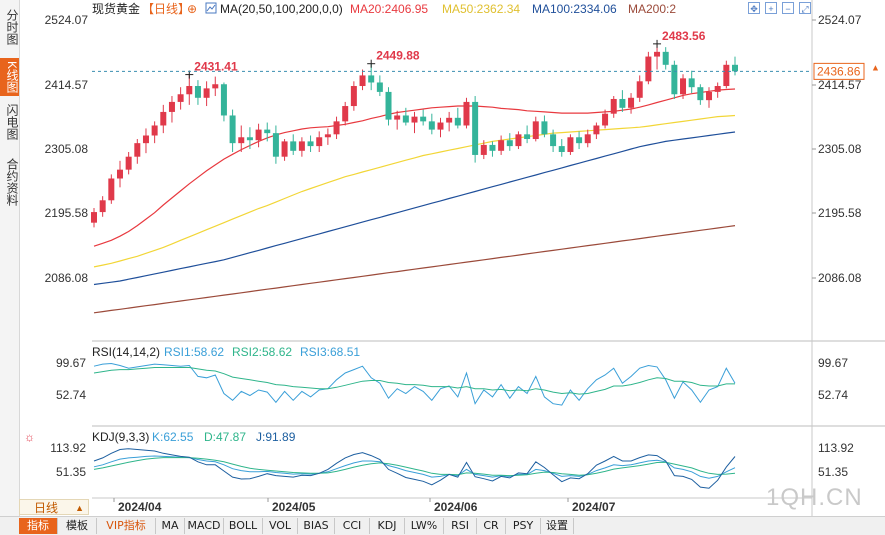 The width and height of the screenshot is (885, 535). What do you see at coordinates (523, 526) in the screenshot?
I see `toolbar-btn-13: PSY` at bounding box center [523, 526].